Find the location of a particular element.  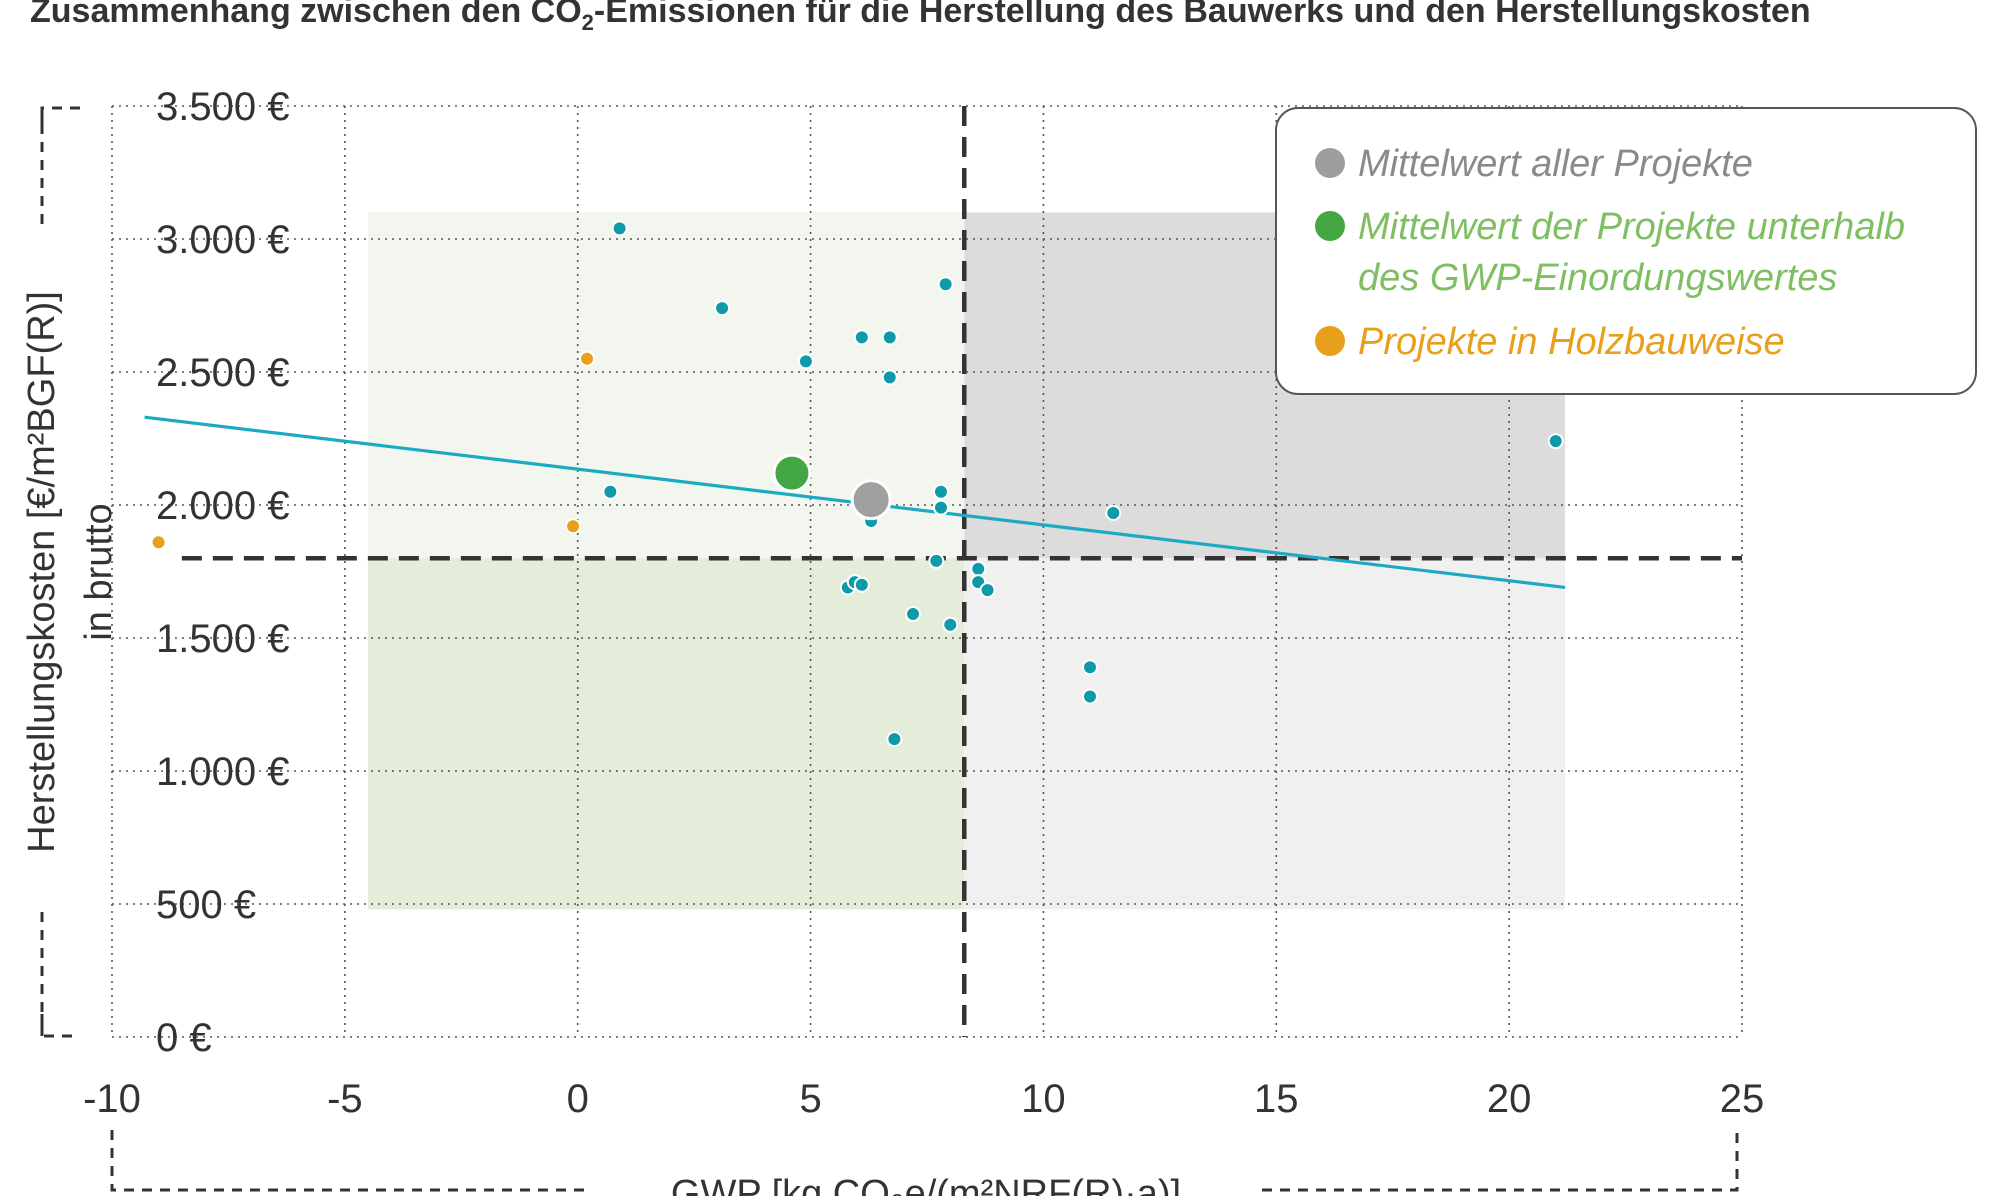

y-axis-label: Herstellungskosten [€/m²BGF(R)] is located at coordinates (42, 572).